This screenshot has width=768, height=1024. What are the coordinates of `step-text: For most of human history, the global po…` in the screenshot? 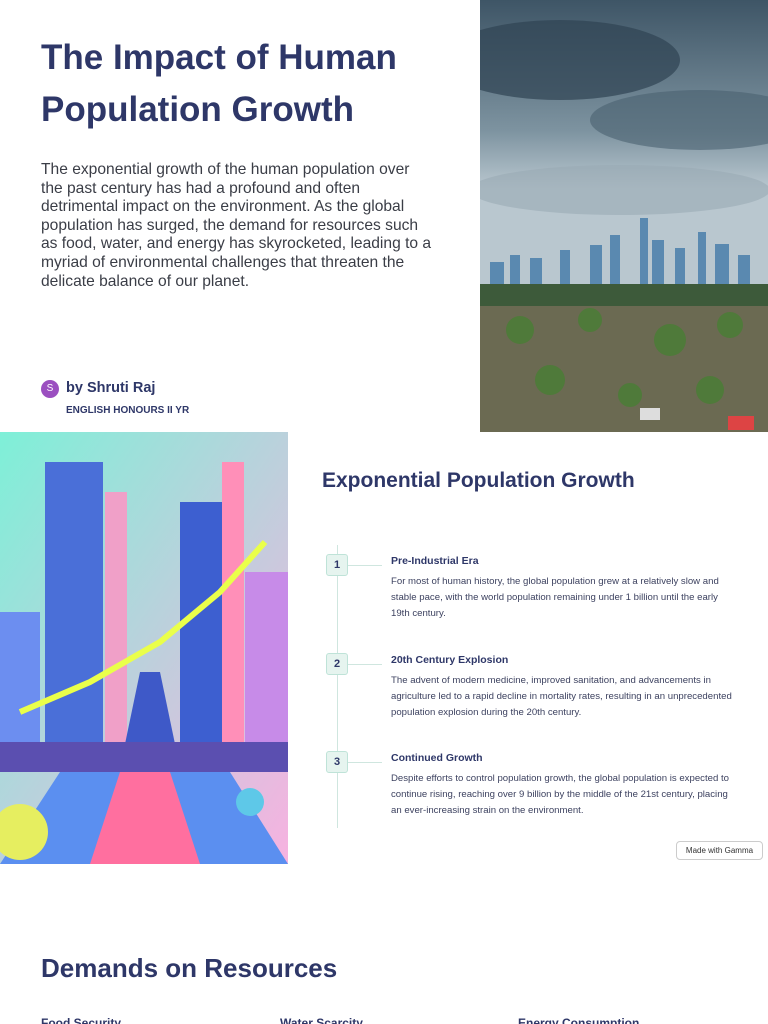 It's located at (555, 597).